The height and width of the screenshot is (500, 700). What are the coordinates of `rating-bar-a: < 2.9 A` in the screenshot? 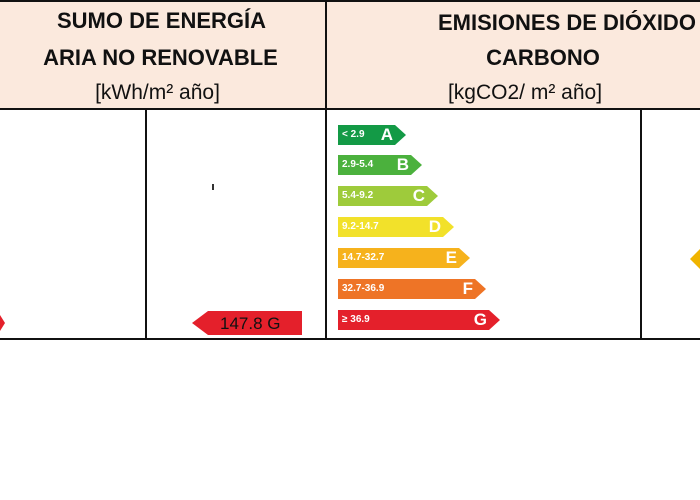 It's located at (372, 135).